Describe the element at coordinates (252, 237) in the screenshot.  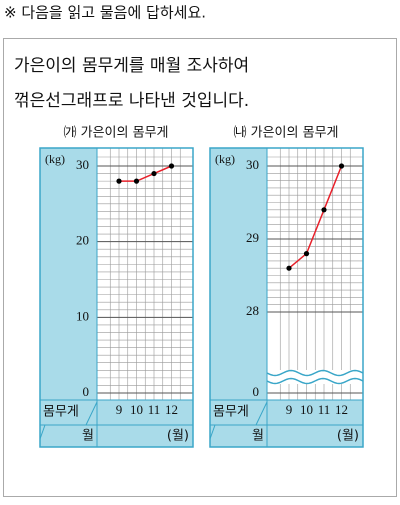
I see `y-tick-label: 29` at that location.